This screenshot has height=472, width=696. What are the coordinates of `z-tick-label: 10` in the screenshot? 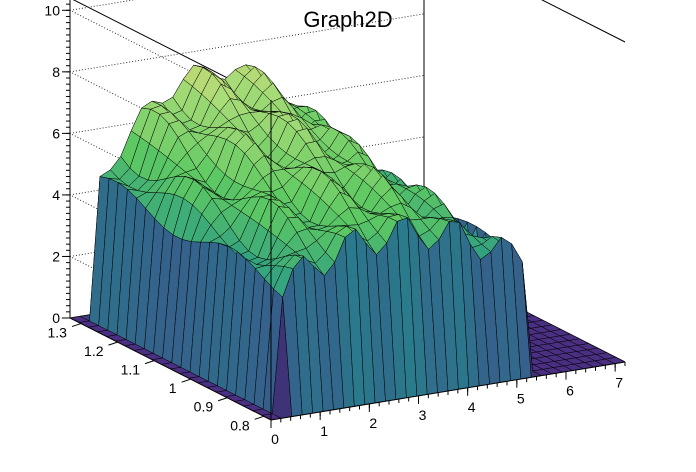 It's located at (52, 10).